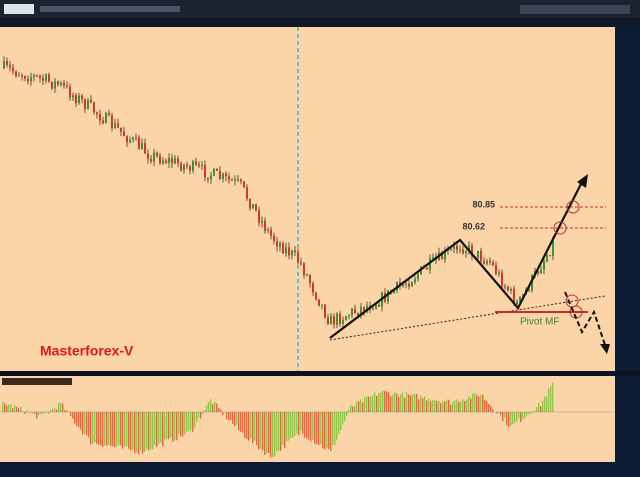 The image size is (640, 477). Describe the element at coordinates (320, 9) in the screenshot. I see `toolbar` at that location.